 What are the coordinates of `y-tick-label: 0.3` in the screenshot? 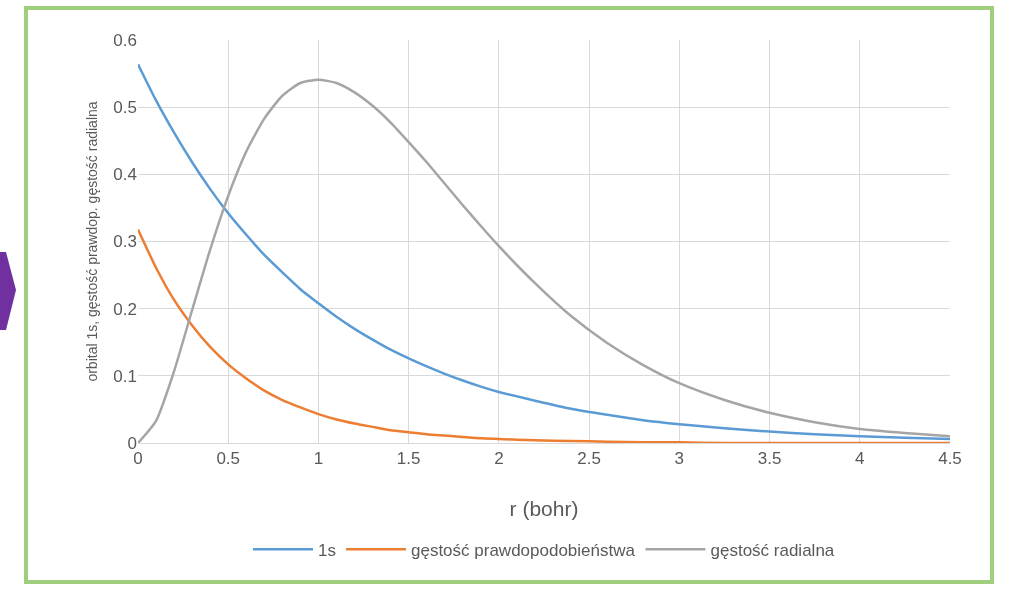 It's located at (125, 242).